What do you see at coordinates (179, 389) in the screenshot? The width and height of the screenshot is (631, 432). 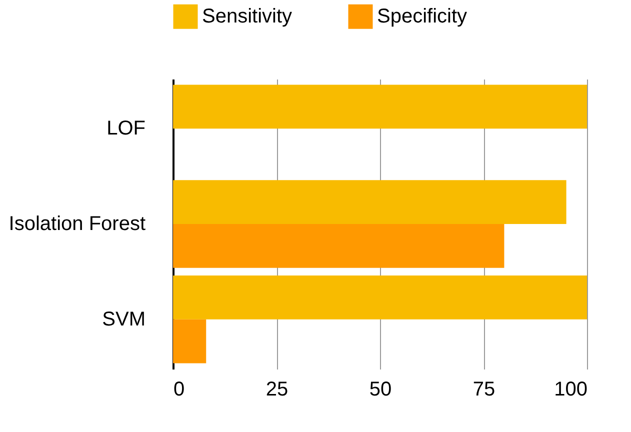 I see `x-tick-label: 0` at bounding box center [179, 389].